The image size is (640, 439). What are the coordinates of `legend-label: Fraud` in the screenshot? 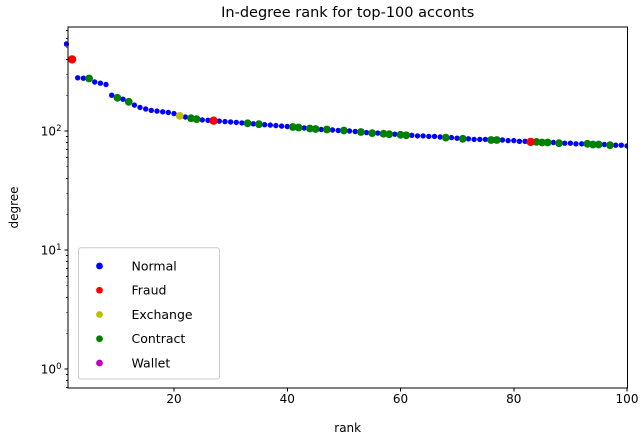 It's located at (149, 290).